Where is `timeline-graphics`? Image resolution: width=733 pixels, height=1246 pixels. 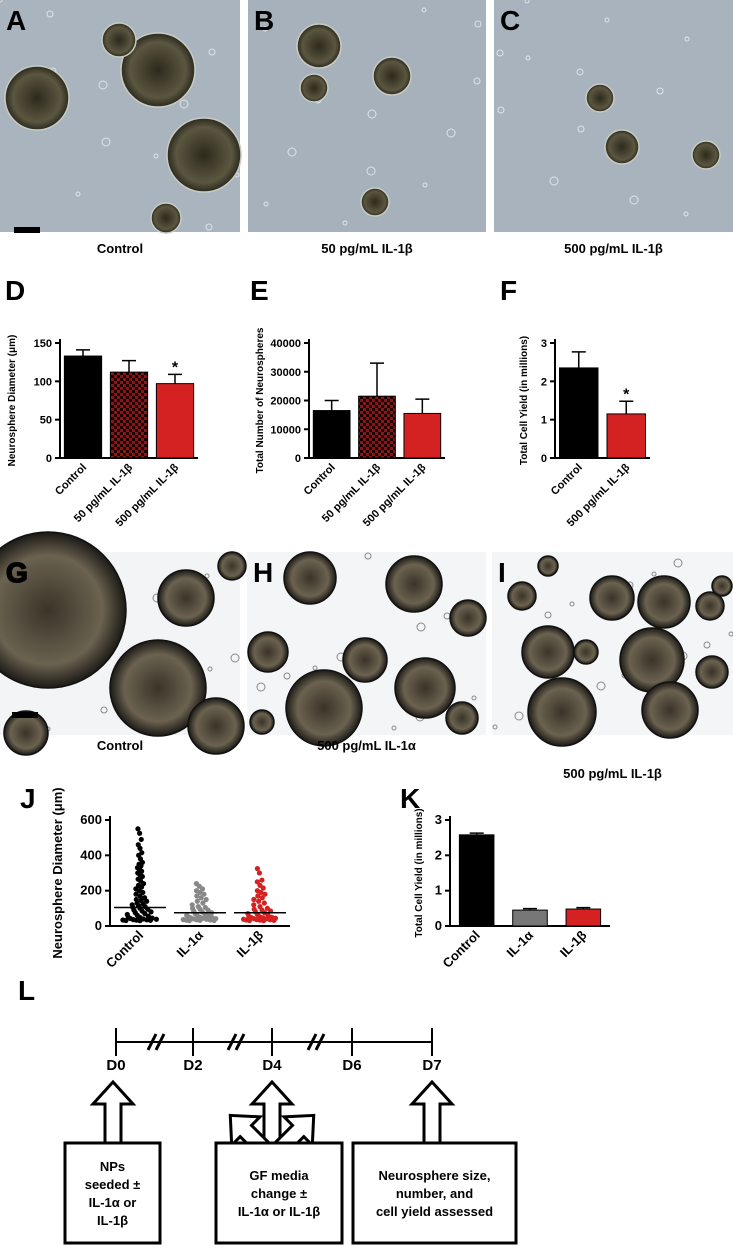 timeline-graphics is located at coordinates (290, 1136).